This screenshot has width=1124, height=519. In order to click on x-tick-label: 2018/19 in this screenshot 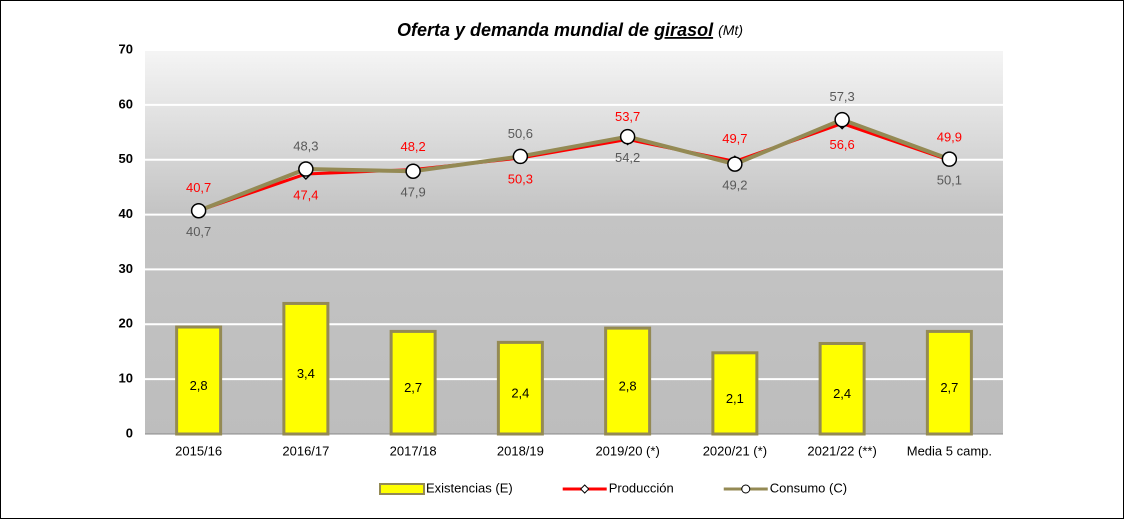, I will do `click(520, 450)`.